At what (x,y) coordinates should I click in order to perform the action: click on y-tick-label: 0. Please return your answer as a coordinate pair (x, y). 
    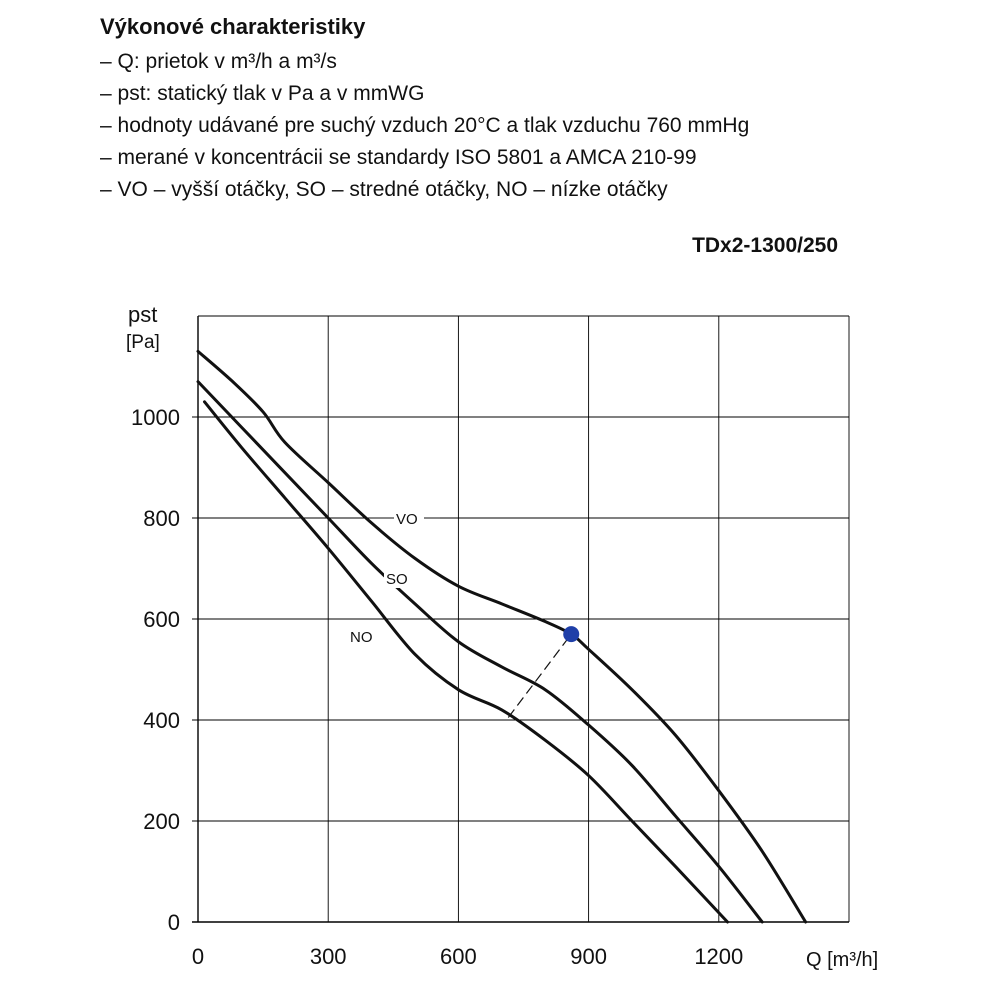
    Looking at the image, I should click on (174, 922).